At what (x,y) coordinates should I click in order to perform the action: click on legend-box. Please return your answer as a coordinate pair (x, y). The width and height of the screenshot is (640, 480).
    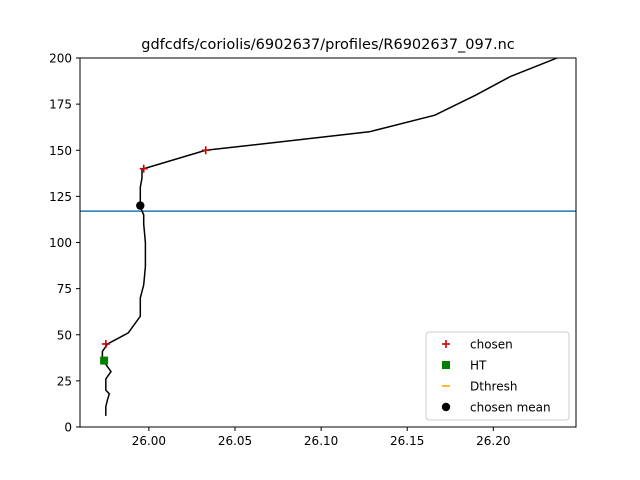
    Looking at the image, I should click on (497, 376).